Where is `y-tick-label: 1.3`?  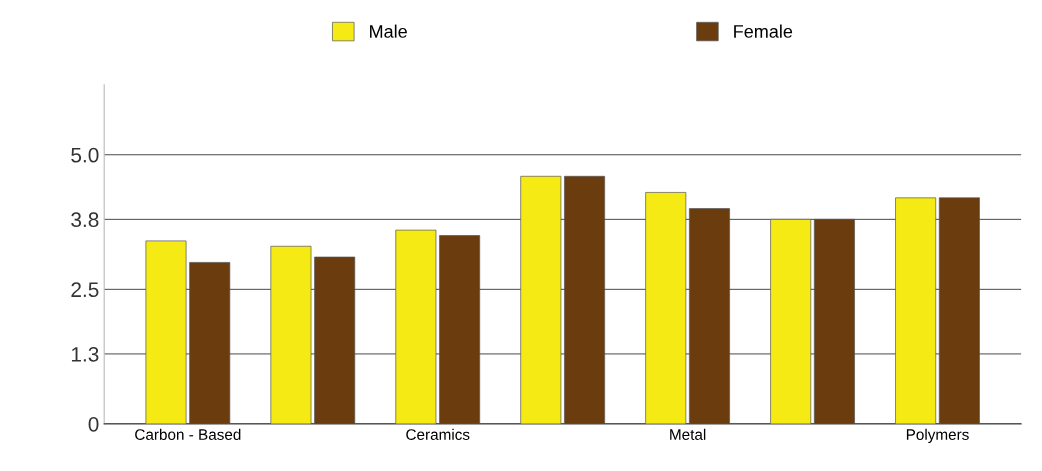 y-tick-label: 1.3 is located at coordinates (85, 354).